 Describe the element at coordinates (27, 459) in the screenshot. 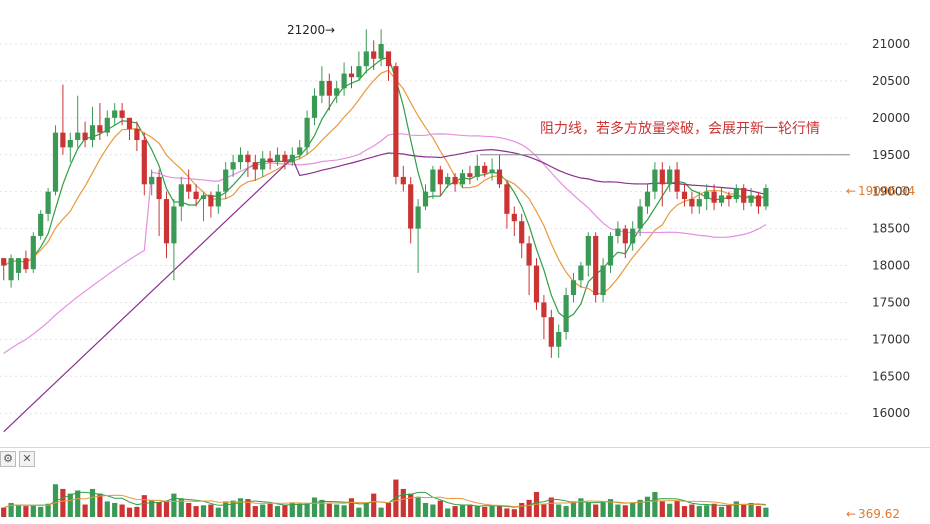

I see `close-icon: ✕` at that location.